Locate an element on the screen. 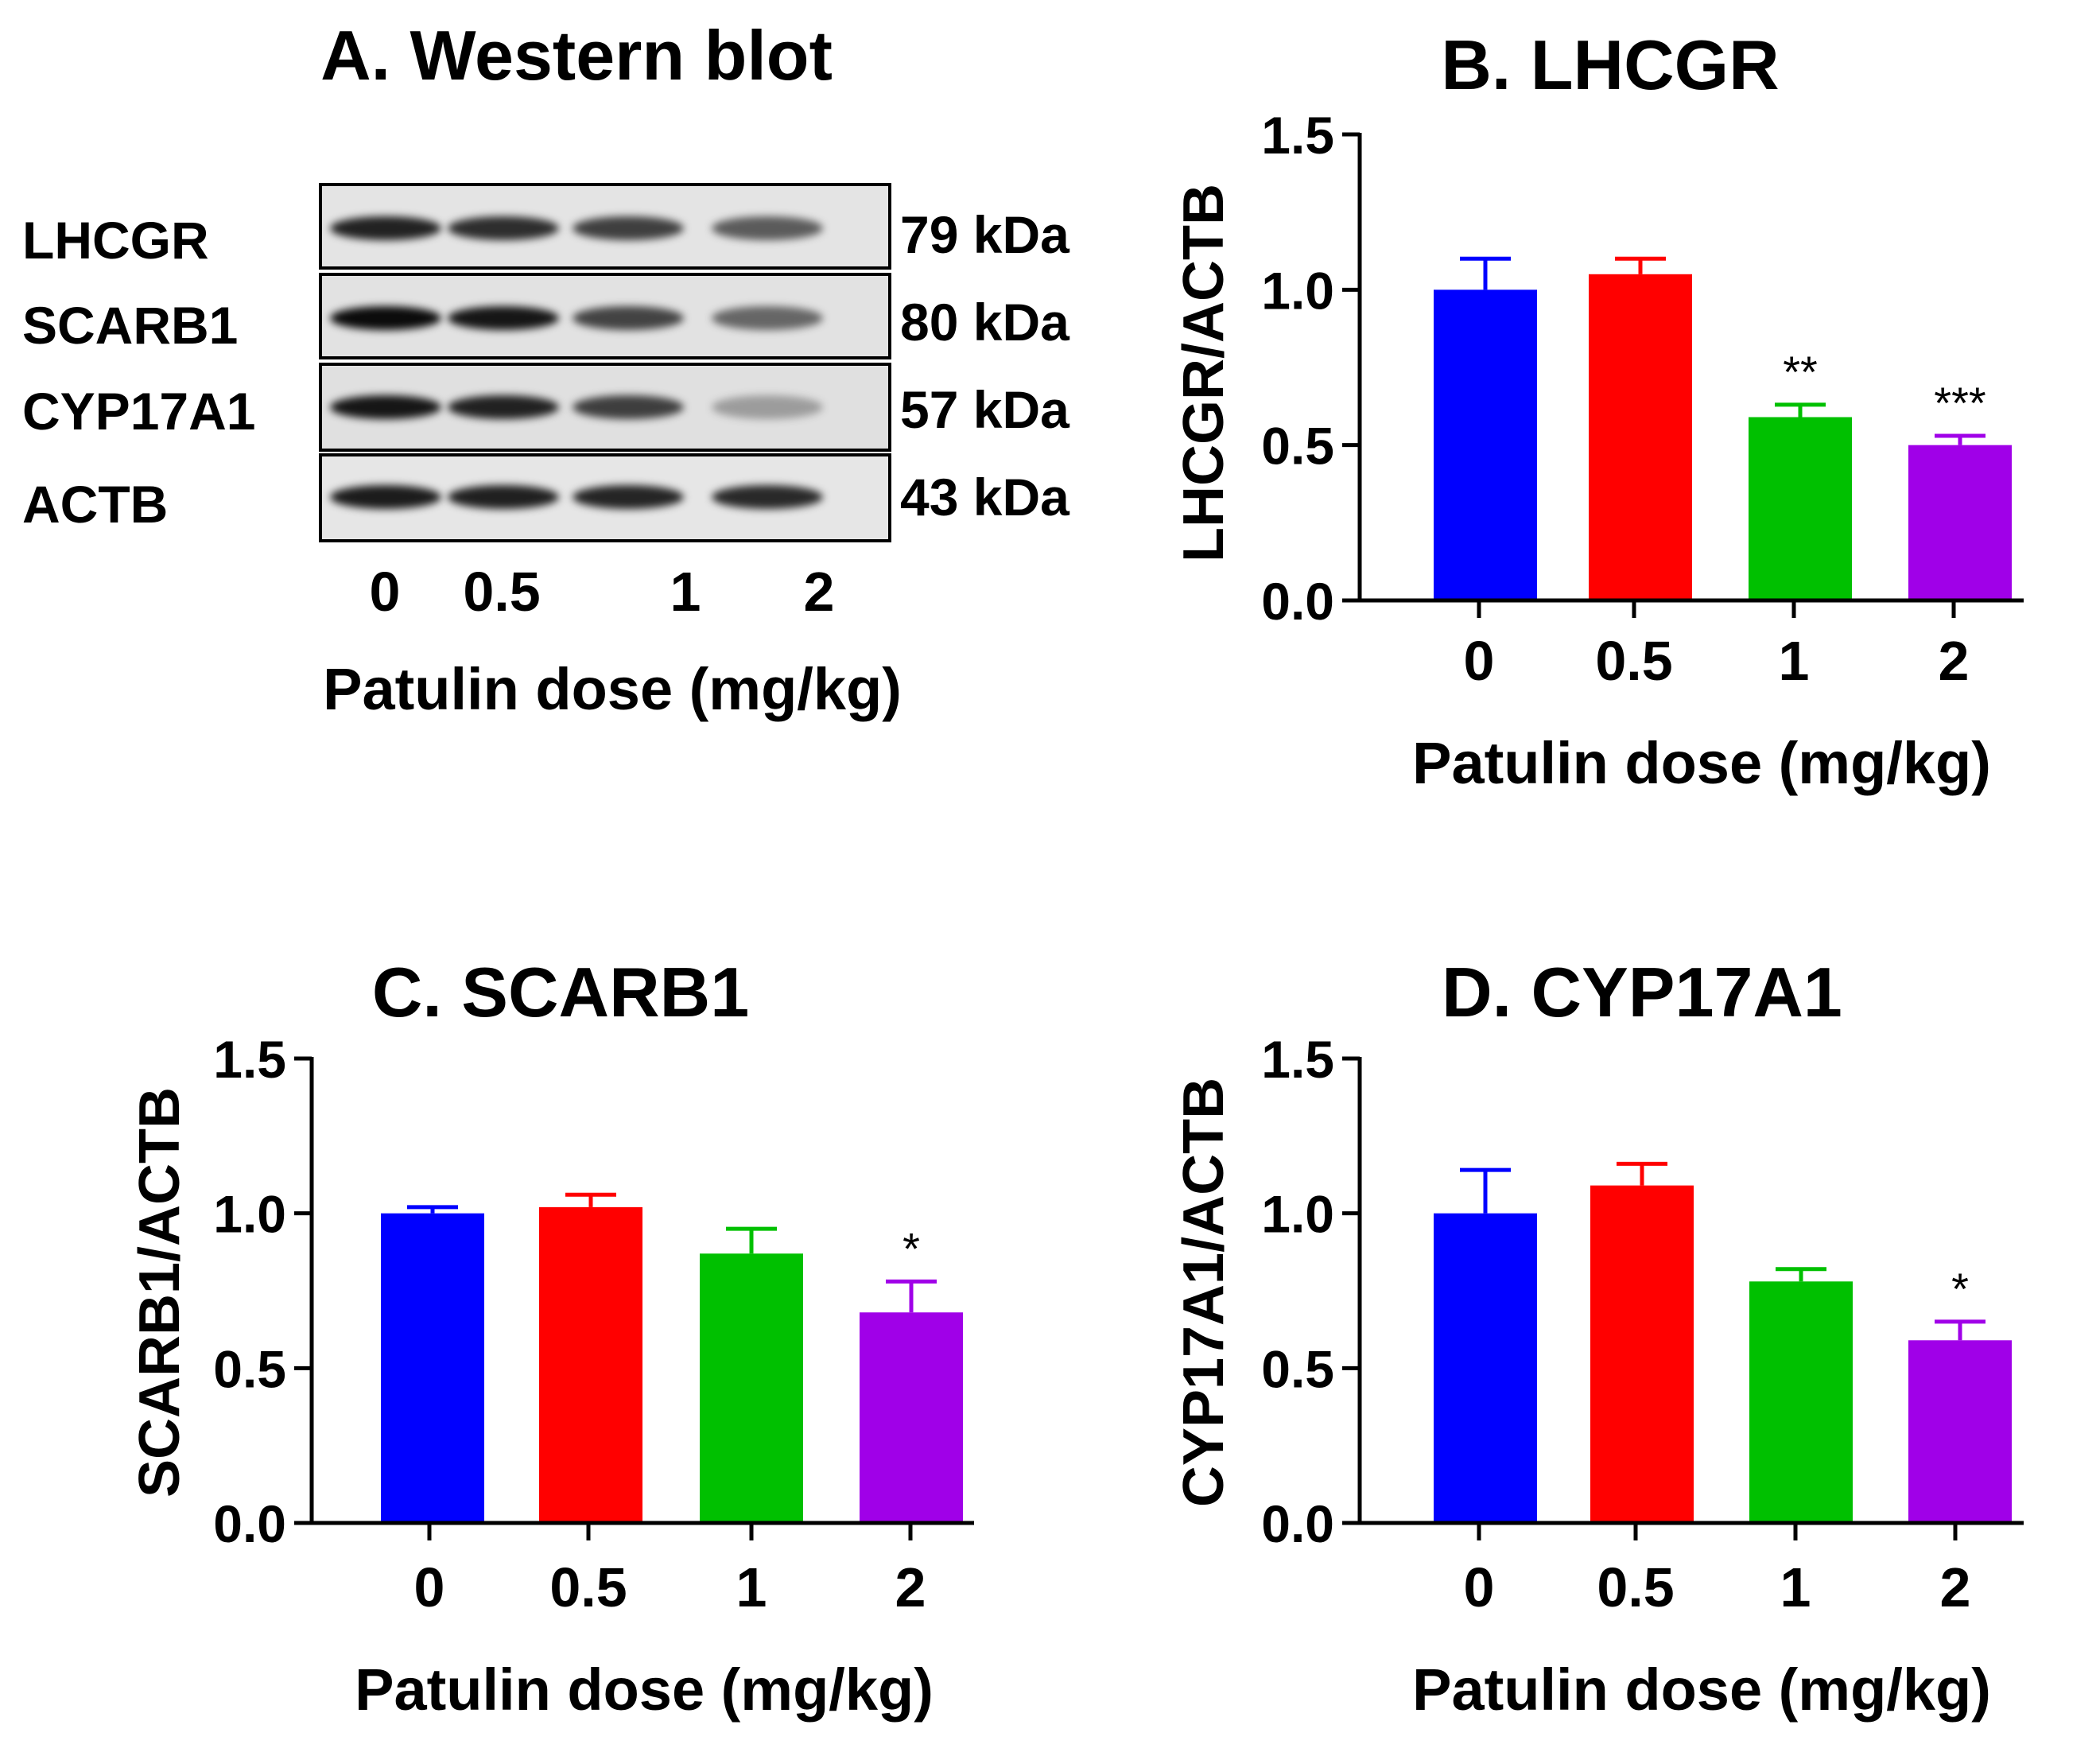 The image size is (2100, 1752). y-axis-label: CYP17A1/ACTB is located at coordinates (1204, 1292).